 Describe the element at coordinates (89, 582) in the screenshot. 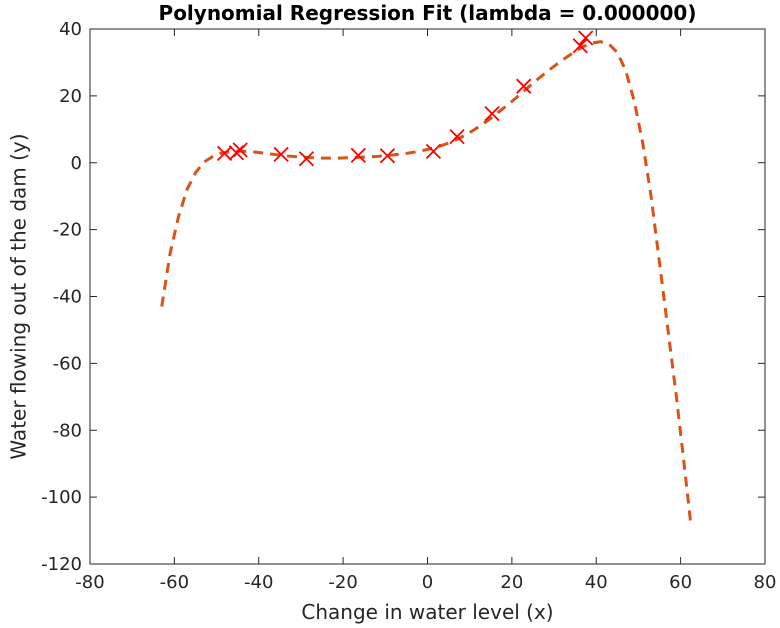

I see `x-tick-label: -80` at that location.